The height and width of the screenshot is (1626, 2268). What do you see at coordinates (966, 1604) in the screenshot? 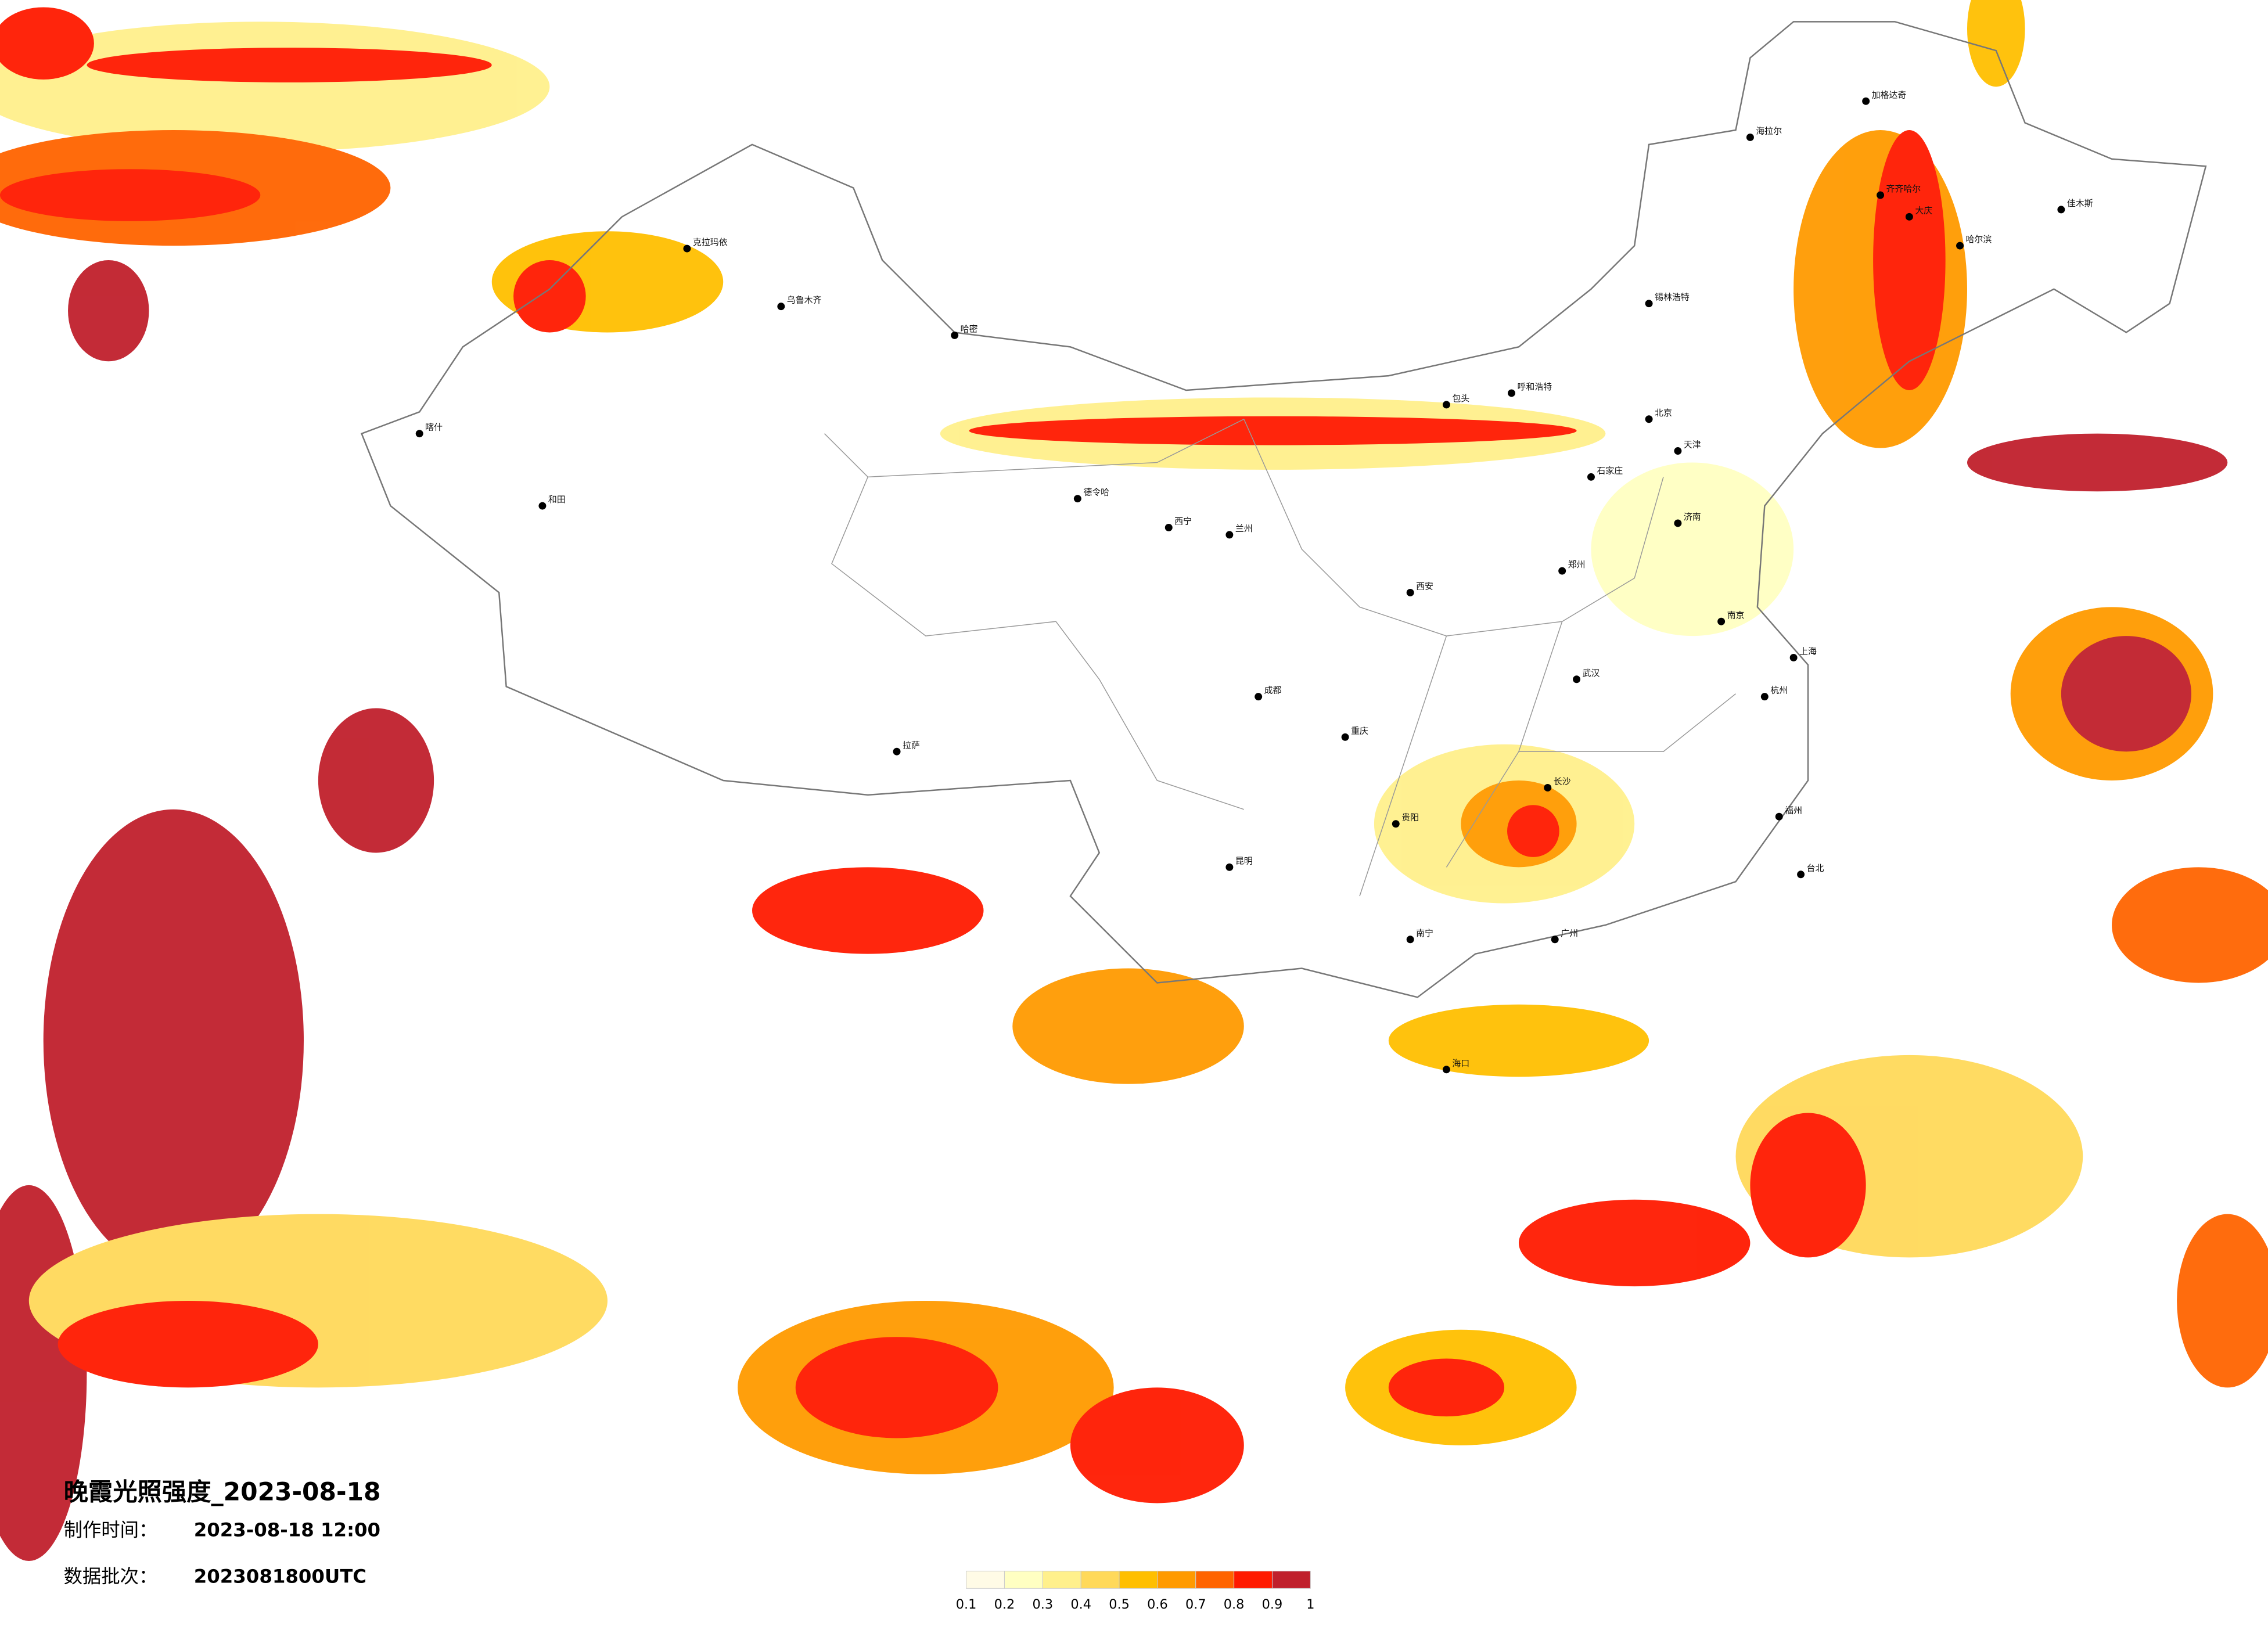
I see `legend-tick-label: 0.1` at bounding box center [966, 1604].